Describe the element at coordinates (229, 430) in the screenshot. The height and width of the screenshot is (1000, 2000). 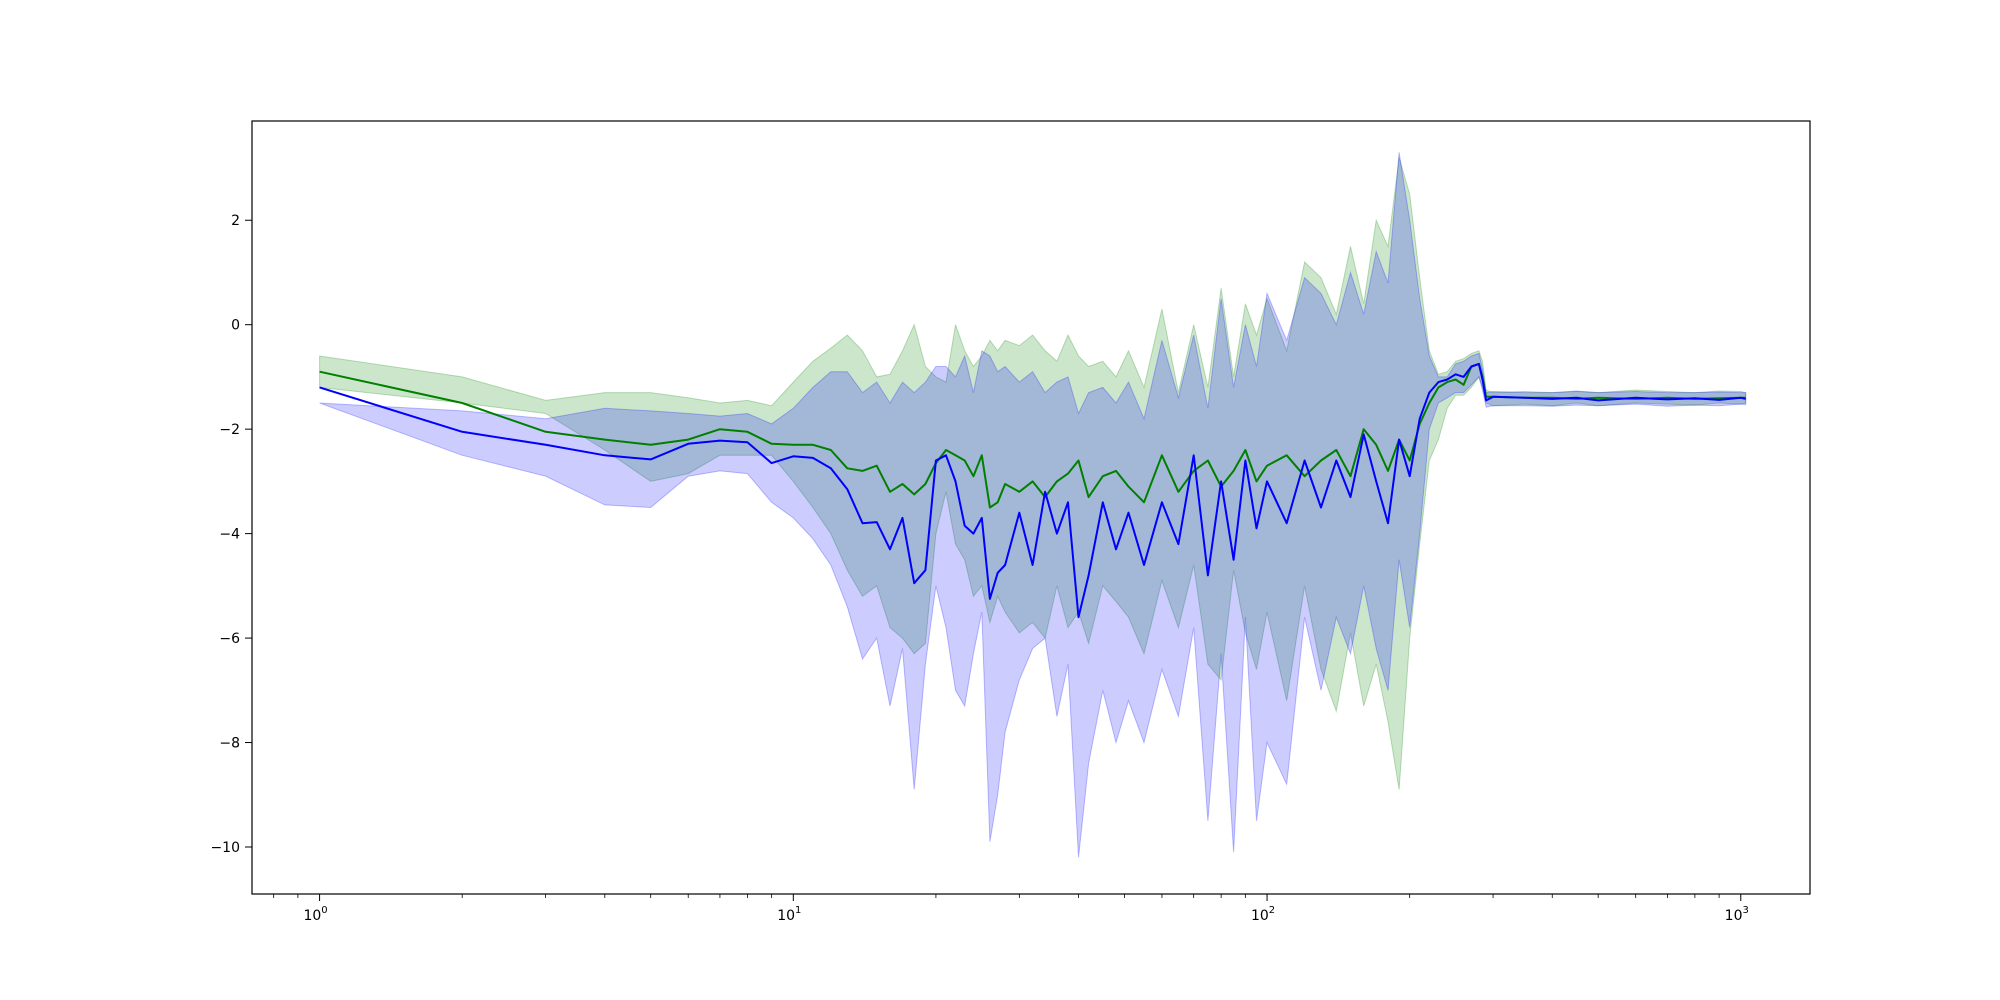
I see `y-tick-label-2: −2` at that location.